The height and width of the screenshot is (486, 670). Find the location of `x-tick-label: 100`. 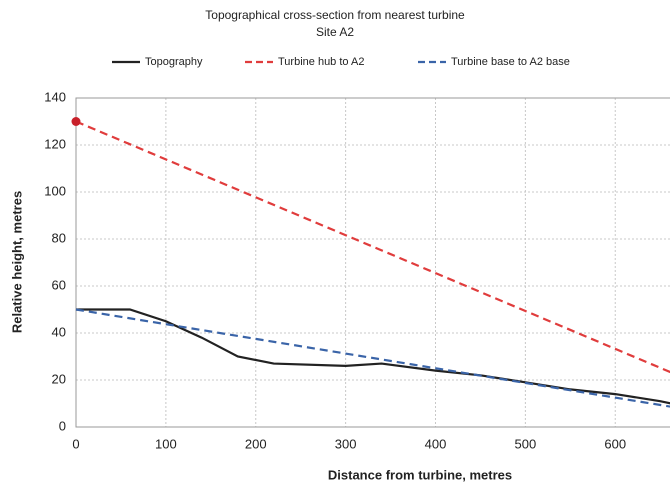

x-tick-label: 100 is located at coordinates (166, 443).